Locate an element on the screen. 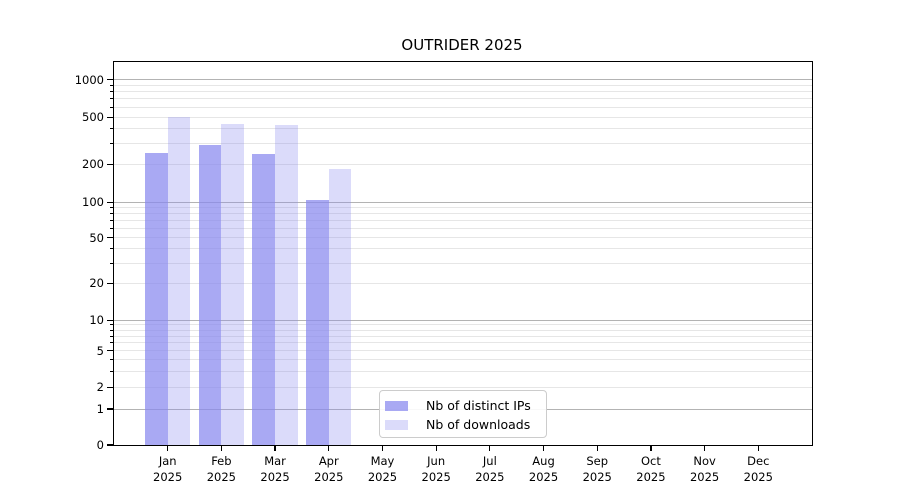 The width and height of the screenshot is (900, 500). legend-label: Nb of downloads is located at coordinates (478, 424).